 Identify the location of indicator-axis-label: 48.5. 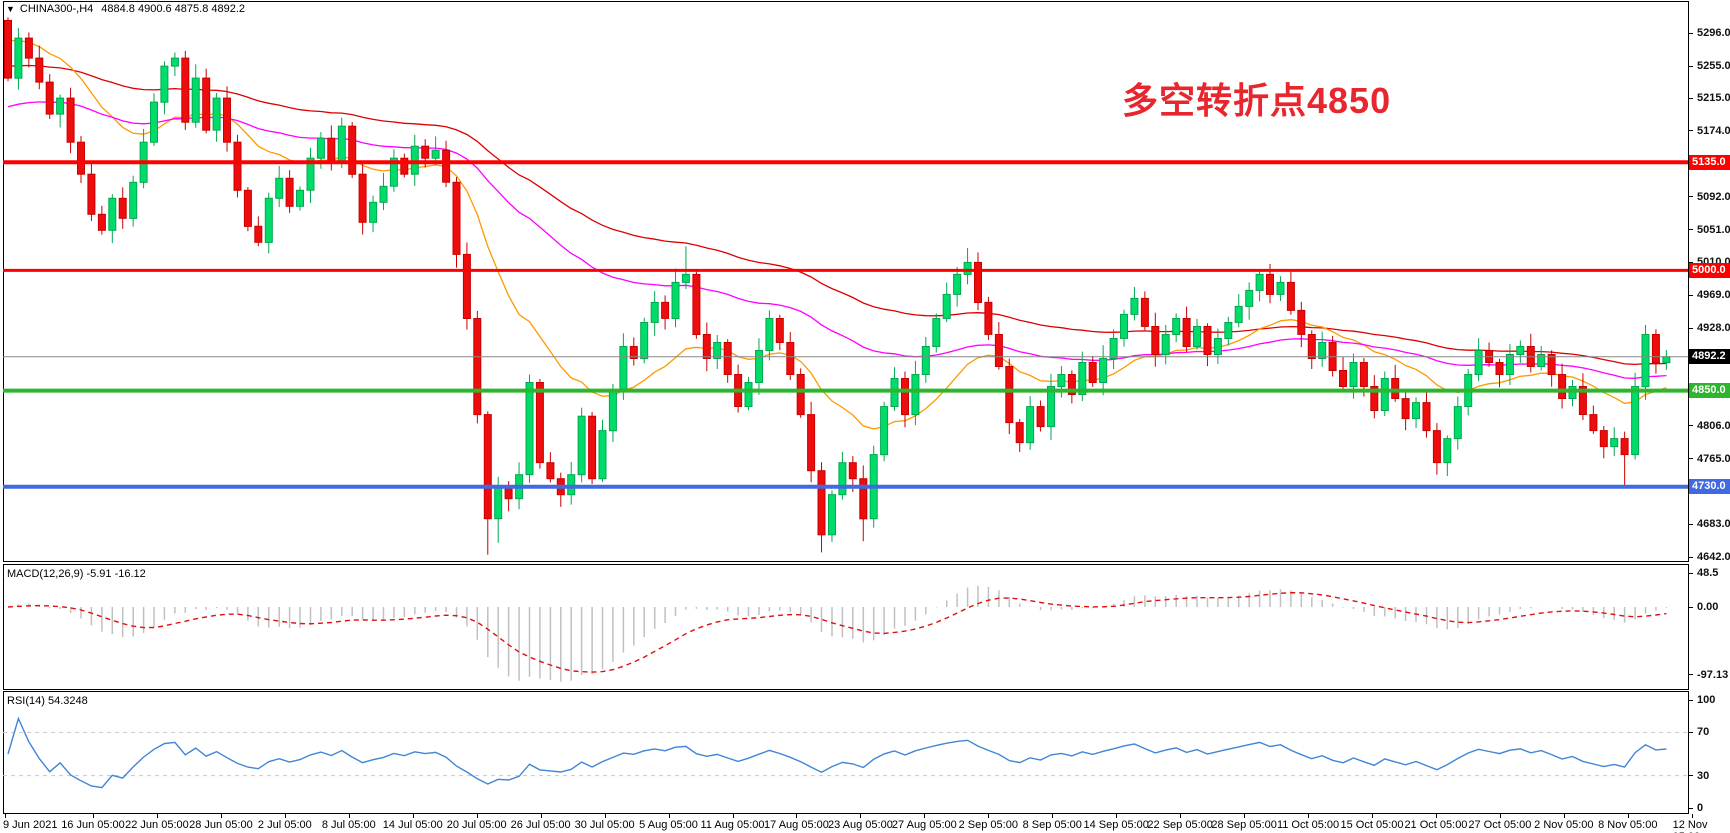
(1708, 573).